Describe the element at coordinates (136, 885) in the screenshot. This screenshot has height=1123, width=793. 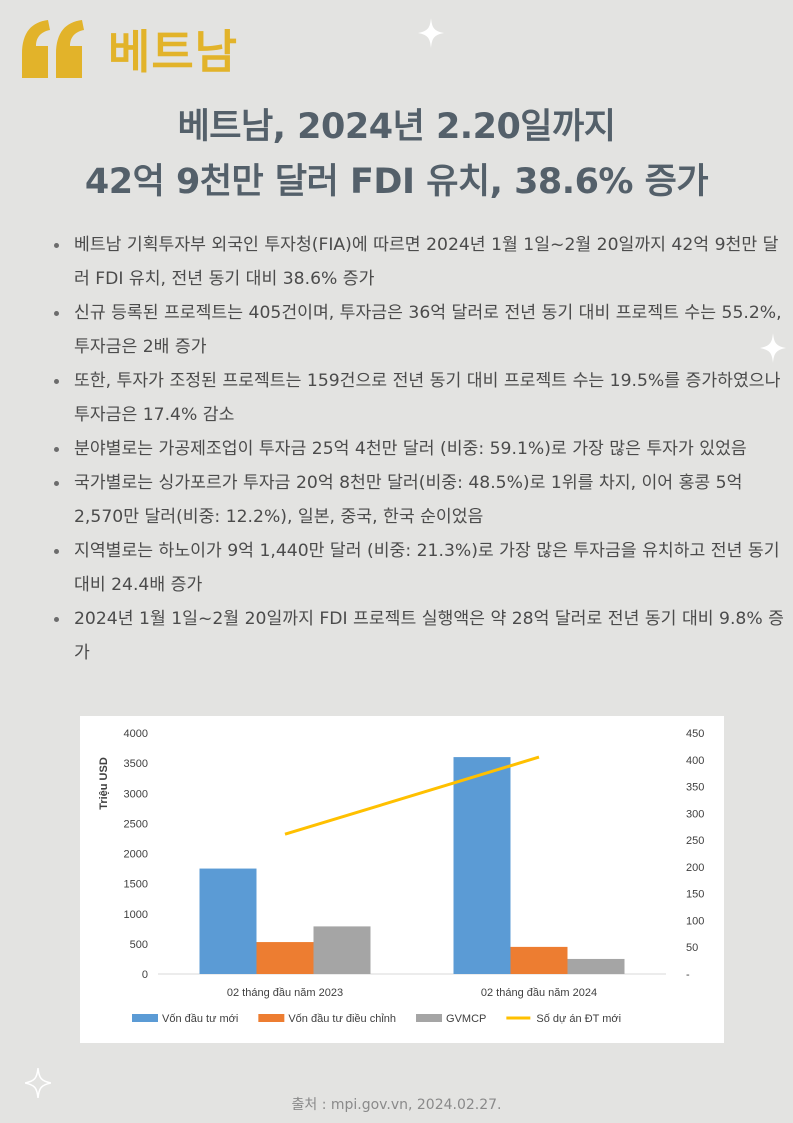
I see `y-tick-label: 1500` at that location.